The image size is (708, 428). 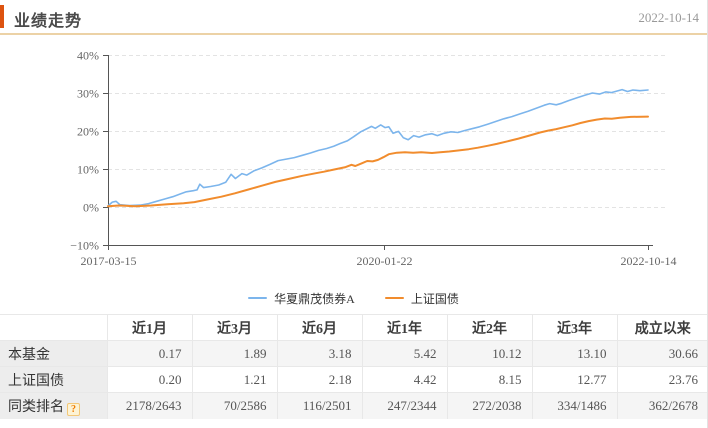 I want to click on table-cell: 1.21, so click(x=234, y=379).